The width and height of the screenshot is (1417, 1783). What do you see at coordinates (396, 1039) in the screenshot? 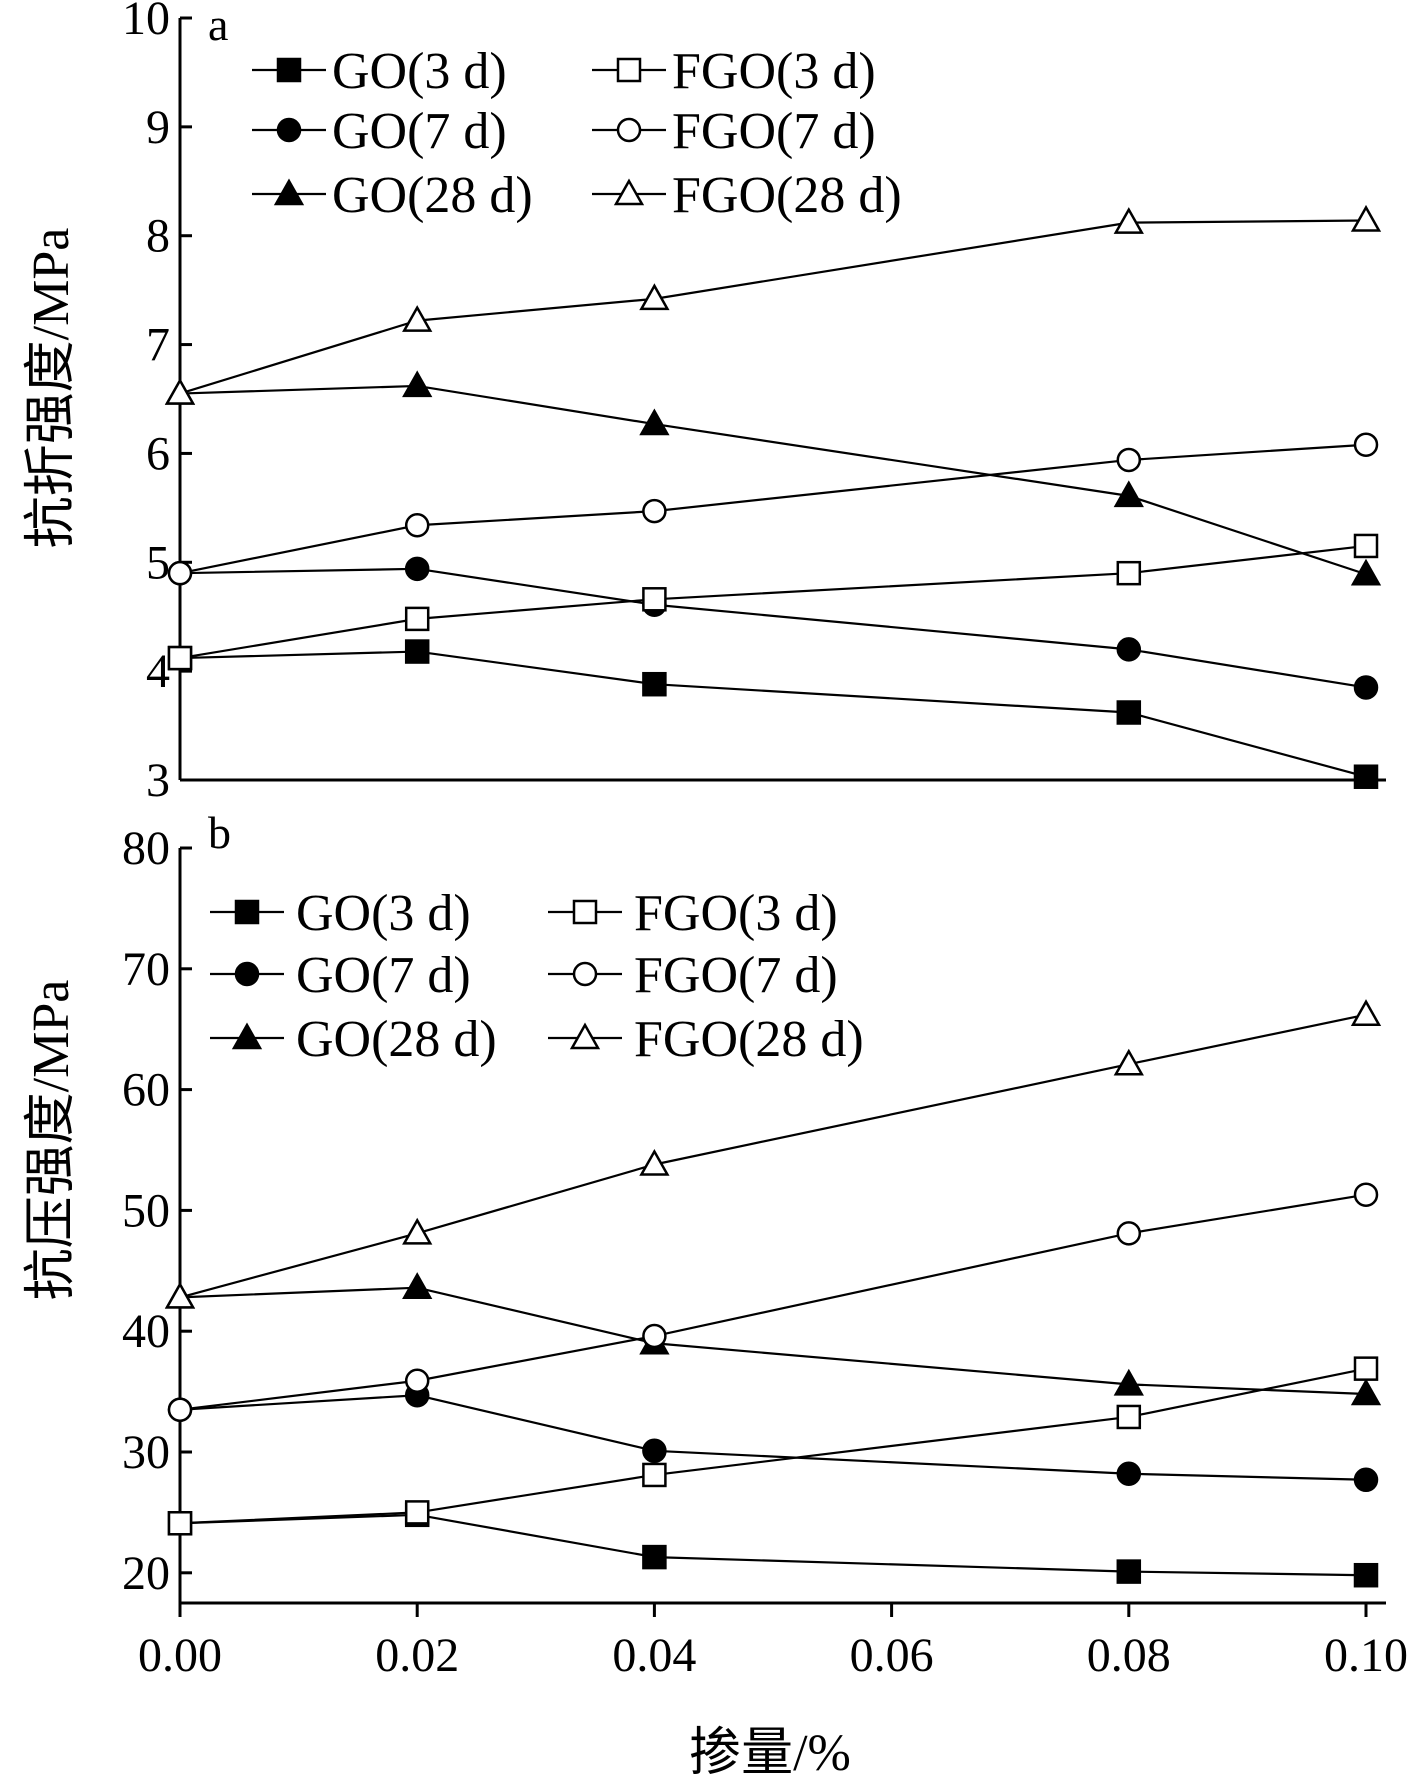
I see `legend-label: GO(28 d)` at bounding box center [396, 1039].